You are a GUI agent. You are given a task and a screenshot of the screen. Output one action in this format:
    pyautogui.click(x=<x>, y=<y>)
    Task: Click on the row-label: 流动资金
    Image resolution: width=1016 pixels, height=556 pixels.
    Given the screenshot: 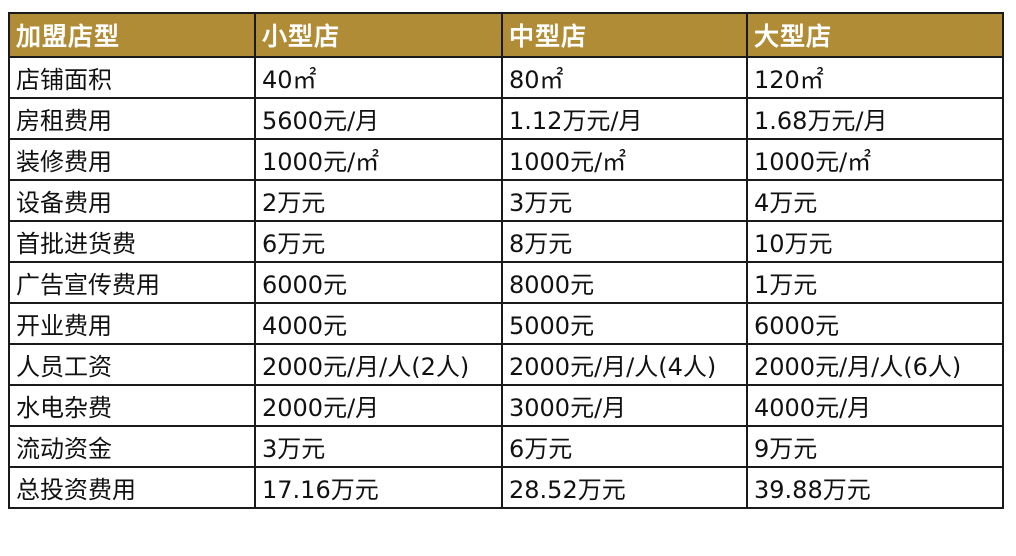 What is the action you would take?
    pyautogui.click(x=132, y=446)
    